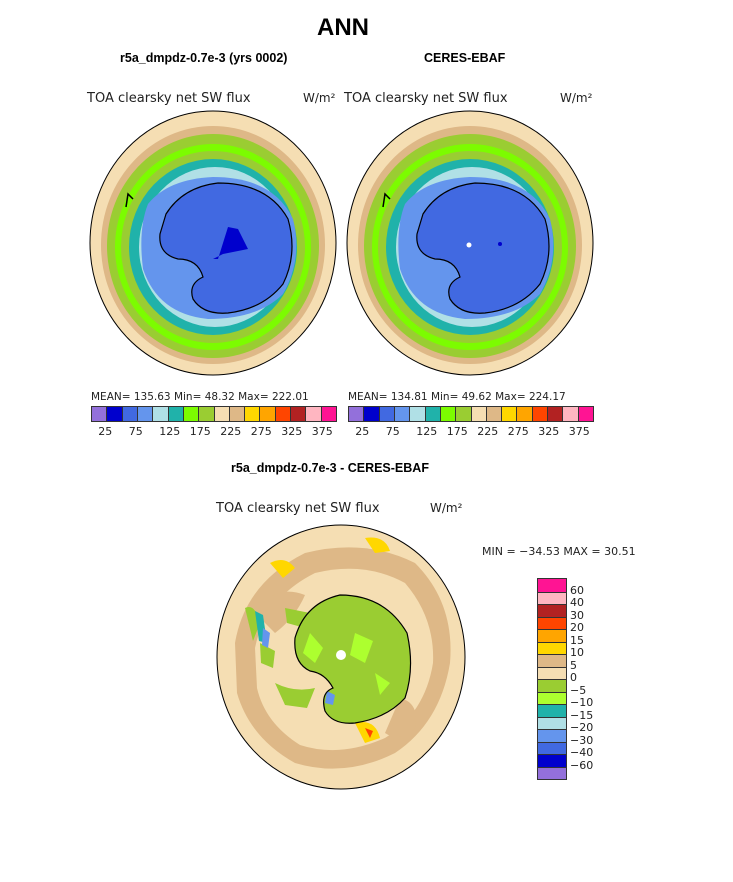  What do you see at coordinates (582, 702) in the screenshot?
I see `colorbar-tick-label: −10` at bounding box center [582, 702].